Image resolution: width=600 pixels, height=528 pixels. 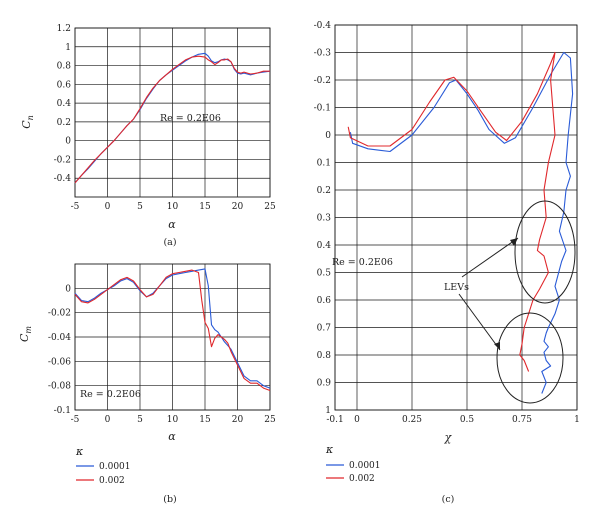 I want to click on y-tick-label: 0.7, so click(x=324, y=329).